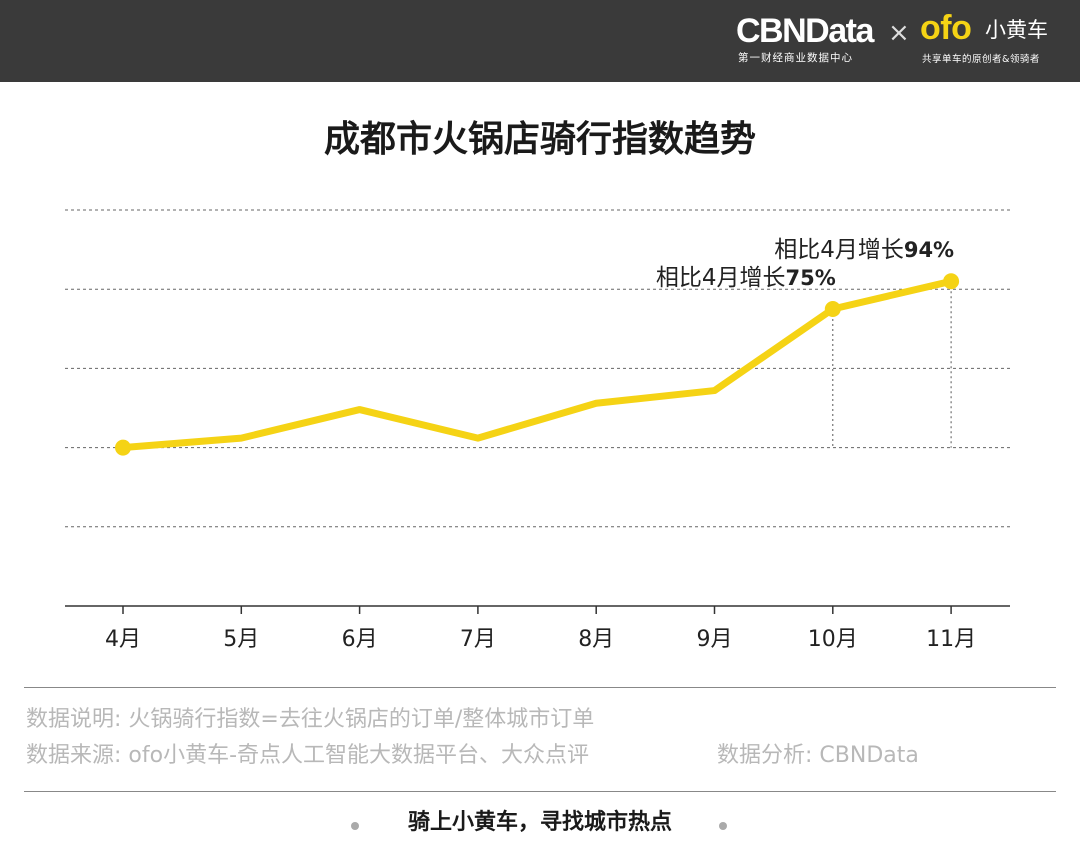 The height and width of the screenshot is (857, 1080). What do you see at coordinates (360, 639) in the screenshot?
I see `x-tick-label: 6月` at bounding box center [360, 639].